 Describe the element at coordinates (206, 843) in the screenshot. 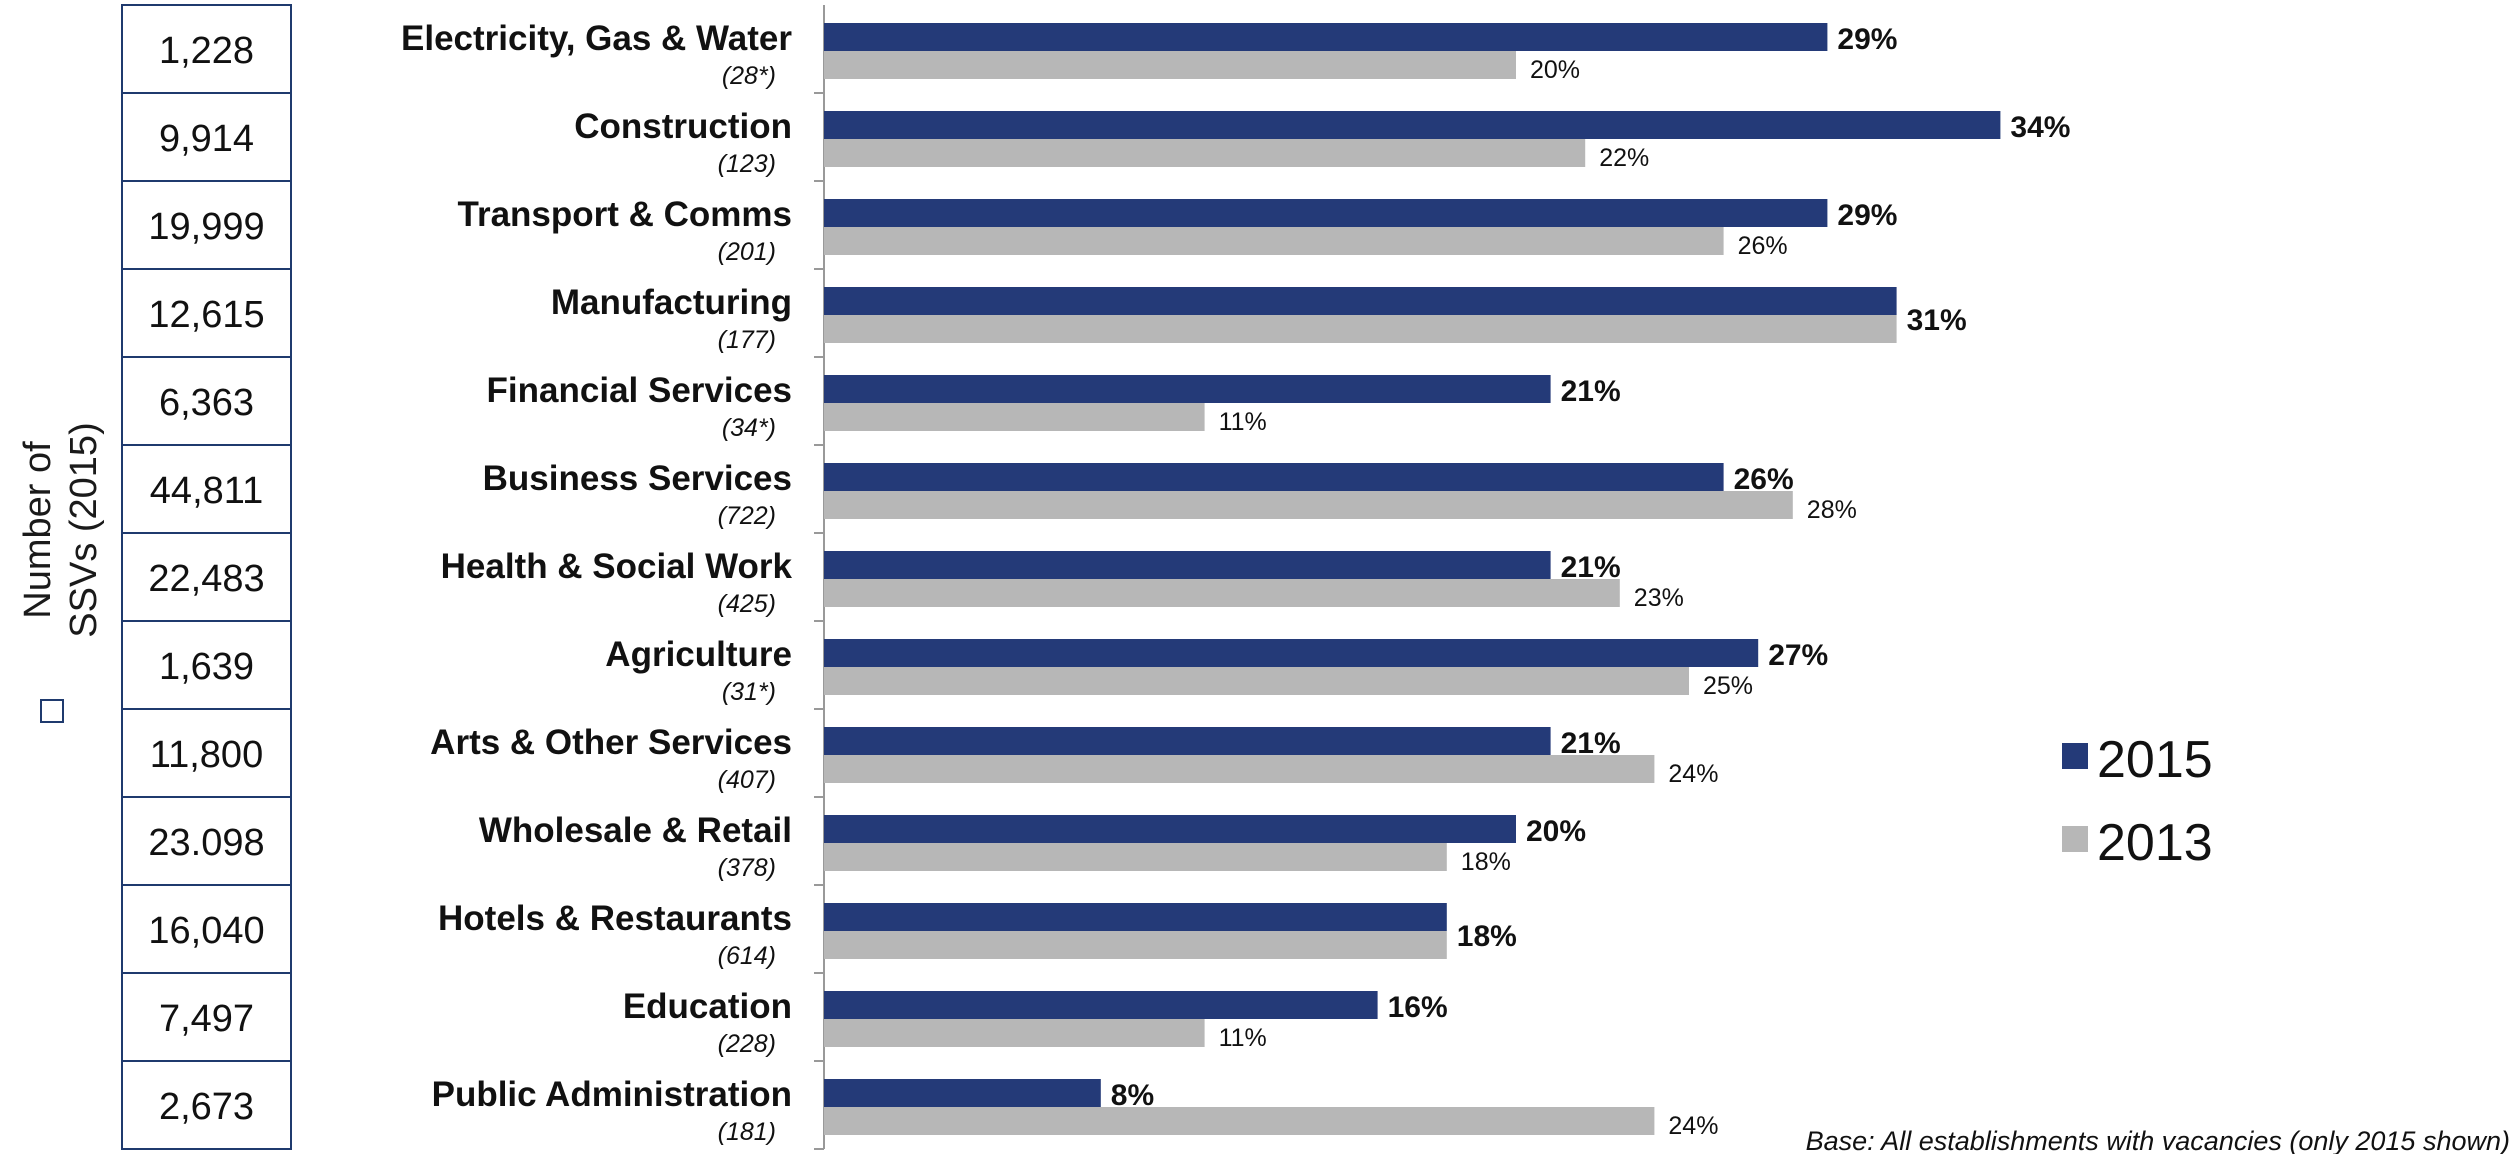

I see `ssv-count-cell: 23.098` at that location.